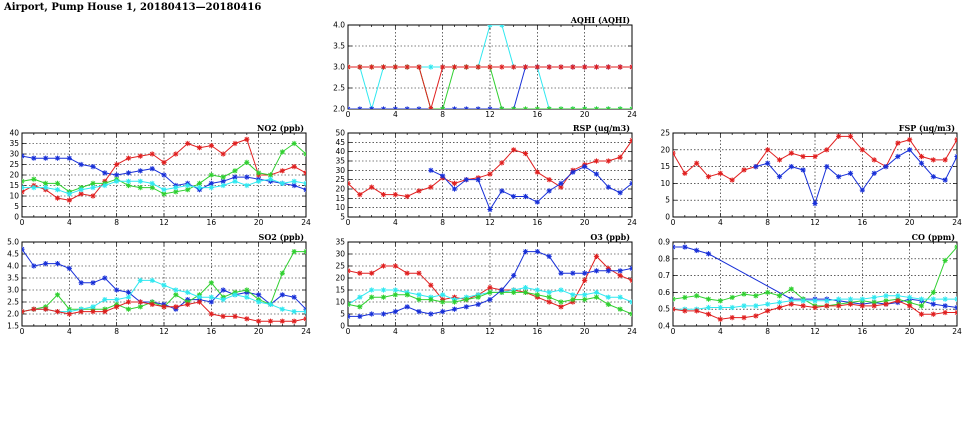 This screenshot has width=975, height=447. What do you see at coordinates (720, 331) in the screenshot?
I see `x-tick-label: 4` at bounding box center [720, 331].